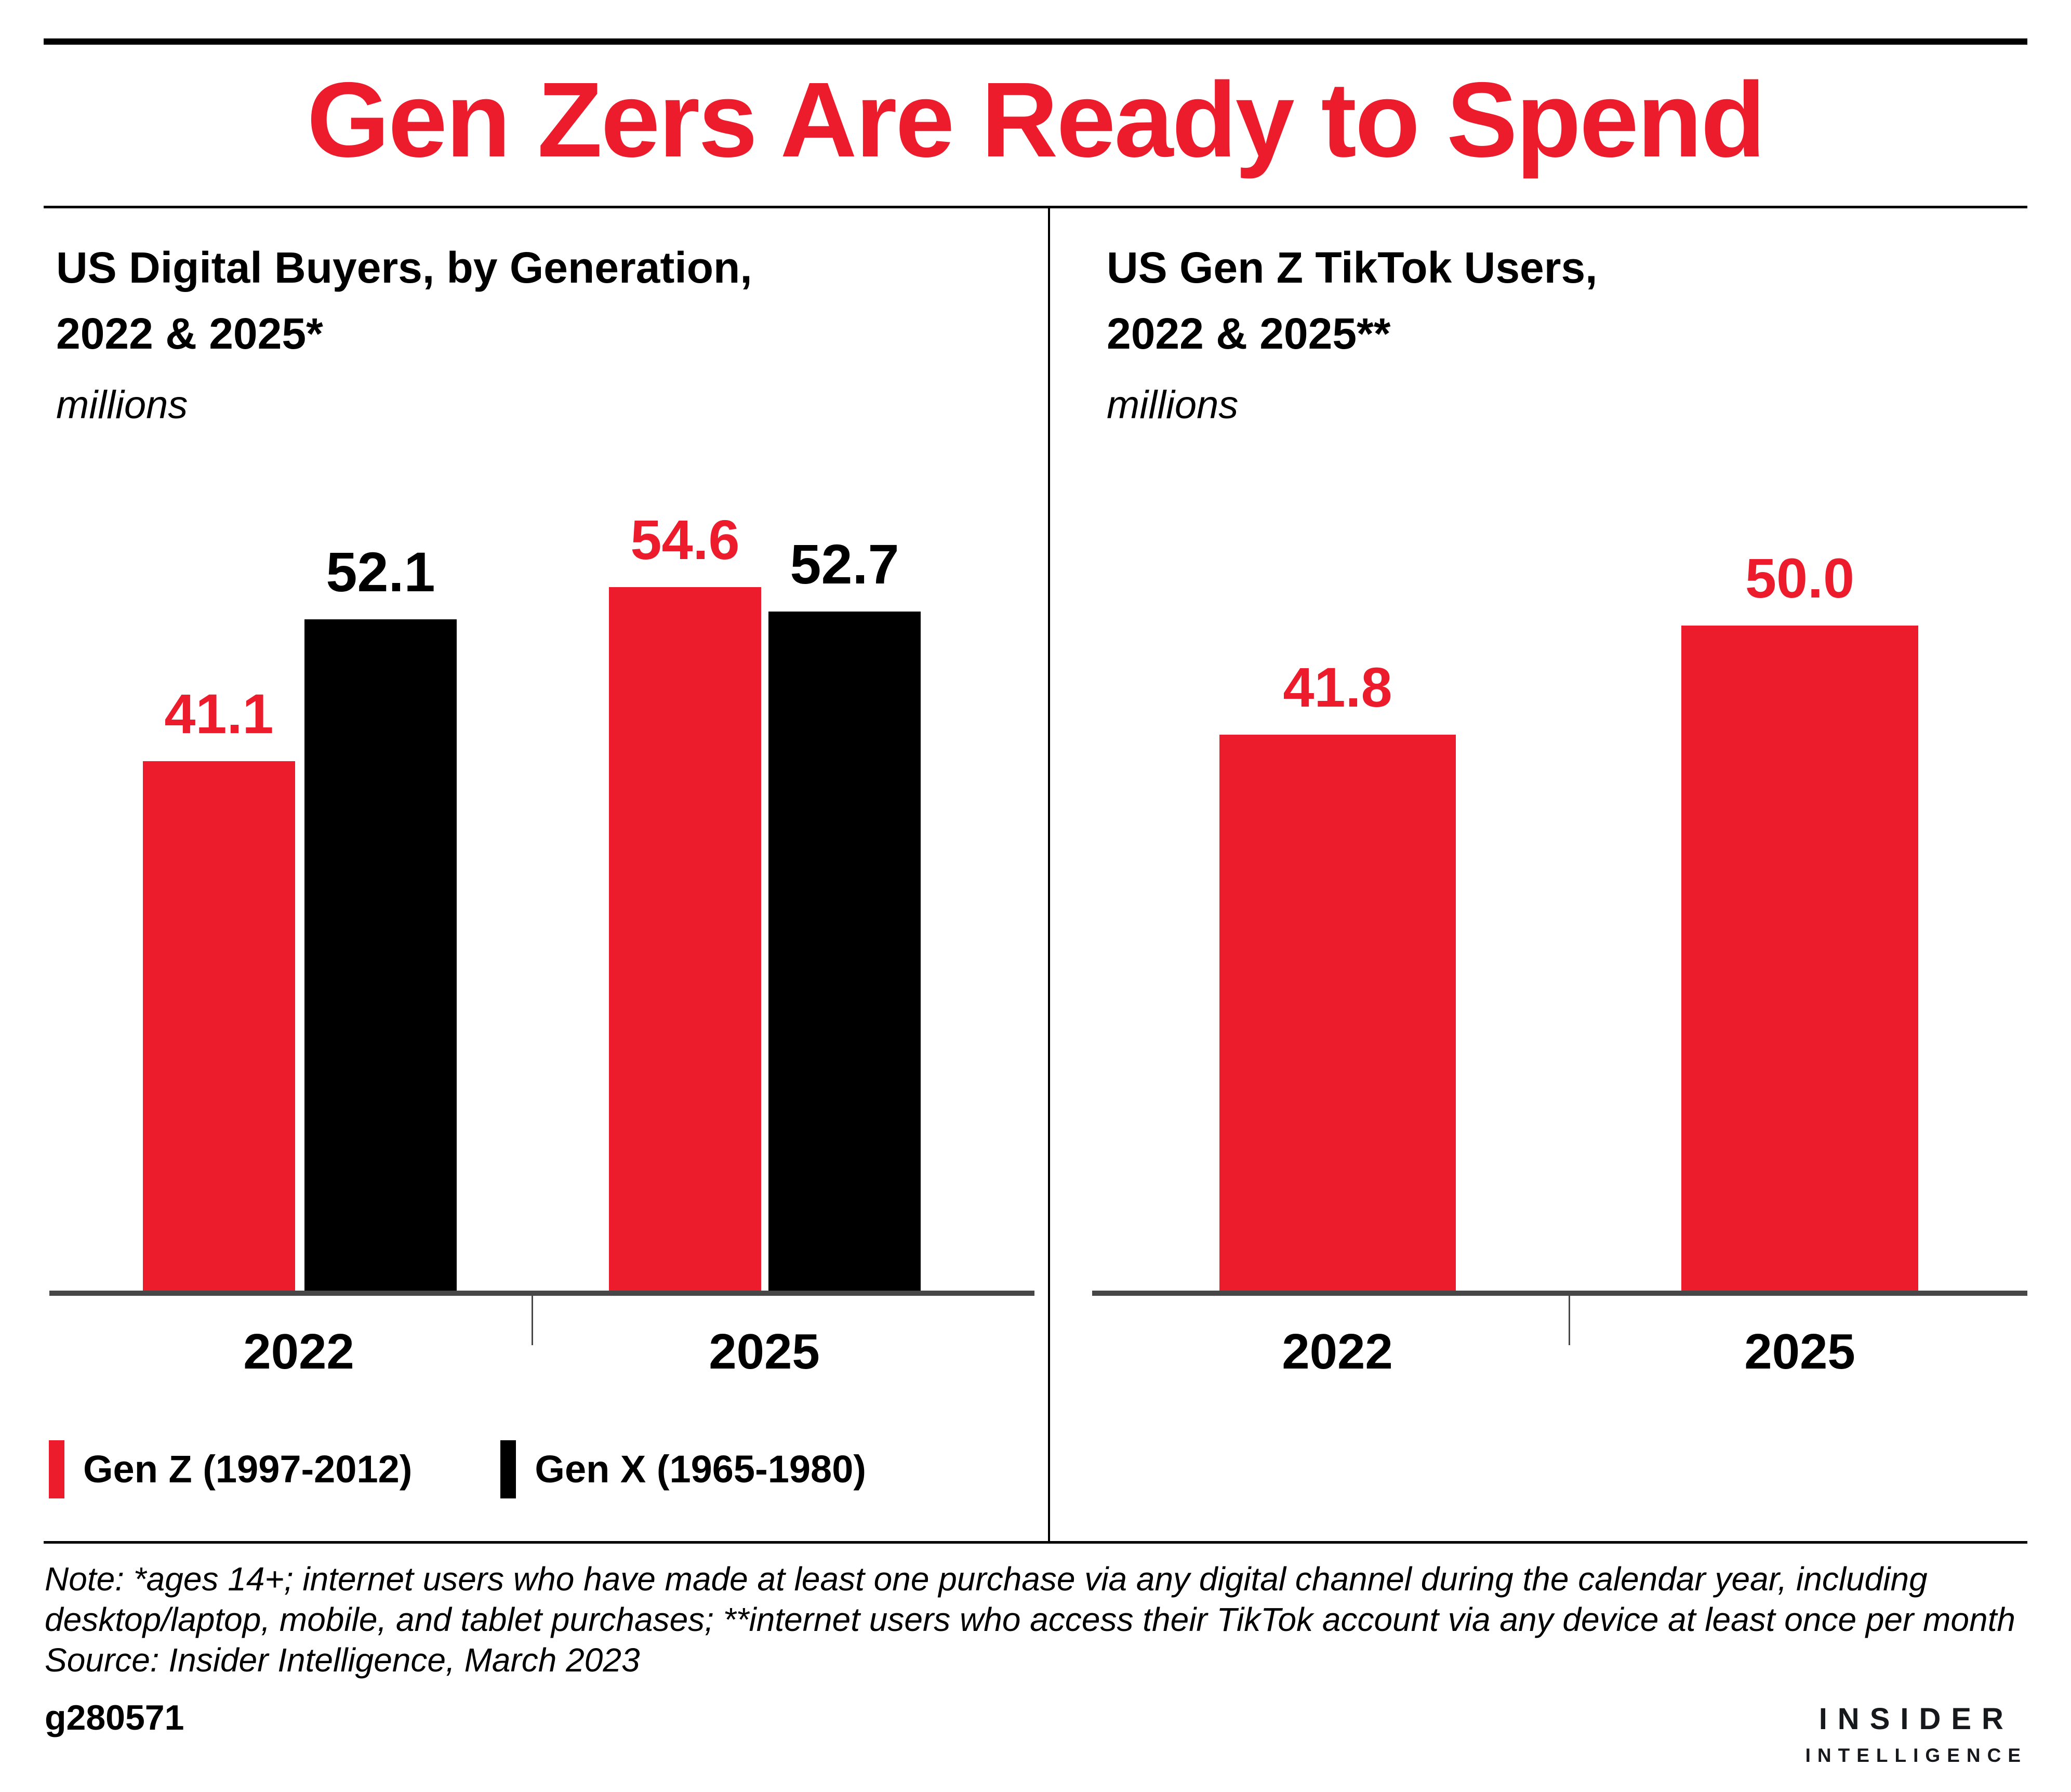 The height and width of the screenshot is (1792, 2071). What do you see at coordinates (1035, 207) in the screenshot?
I see `title-divider-rule` at bounding box center [1035, 207].